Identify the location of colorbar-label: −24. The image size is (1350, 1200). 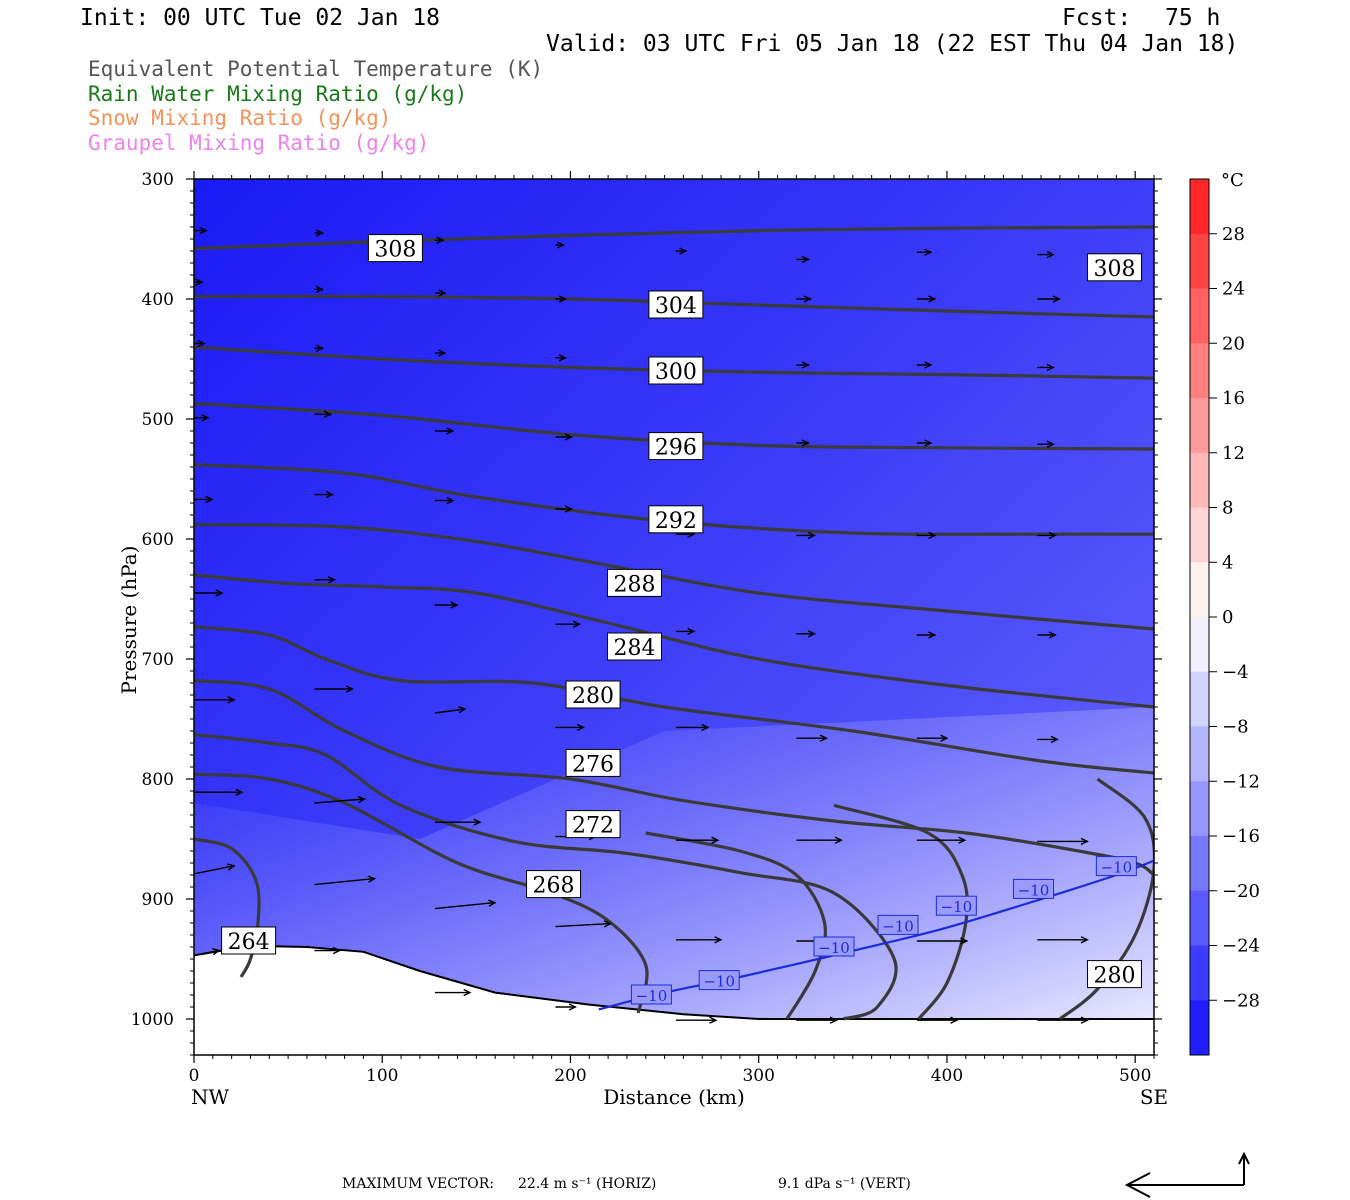
(1241, 946).